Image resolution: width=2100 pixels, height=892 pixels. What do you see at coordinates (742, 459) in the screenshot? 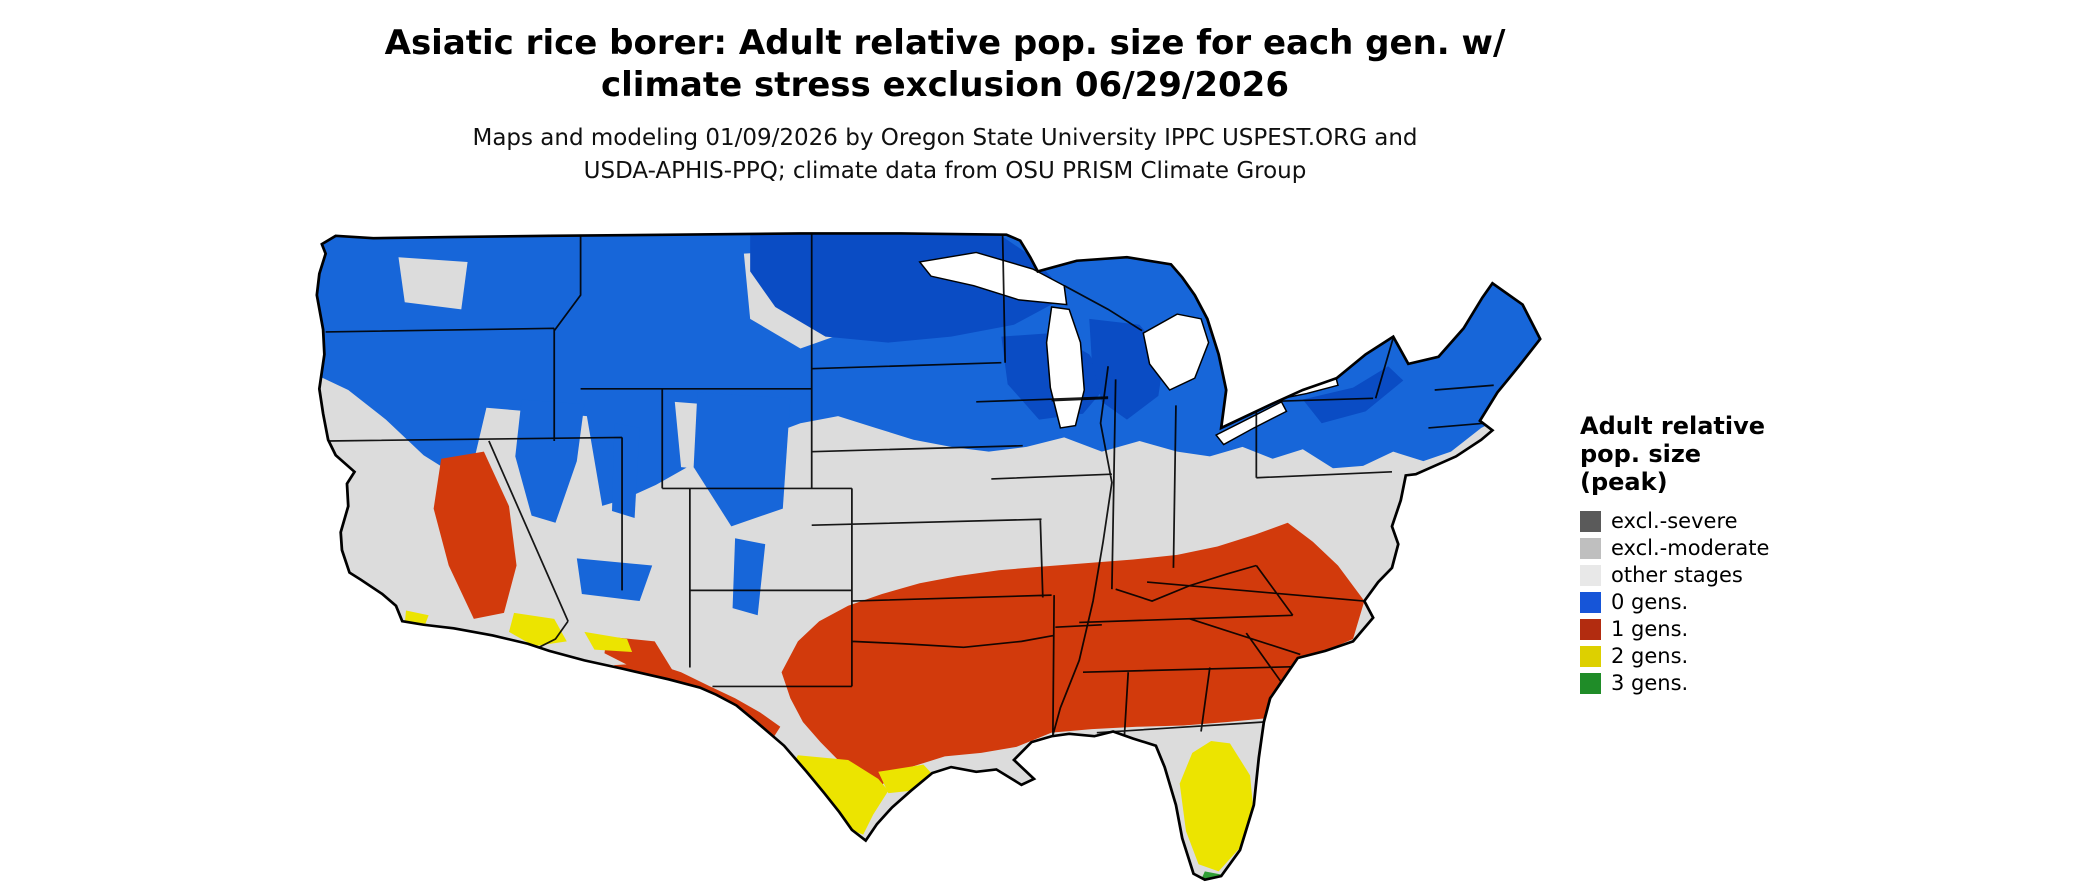
I see `region-0gens-colorado-rockies` at bounding box center [742, 459].